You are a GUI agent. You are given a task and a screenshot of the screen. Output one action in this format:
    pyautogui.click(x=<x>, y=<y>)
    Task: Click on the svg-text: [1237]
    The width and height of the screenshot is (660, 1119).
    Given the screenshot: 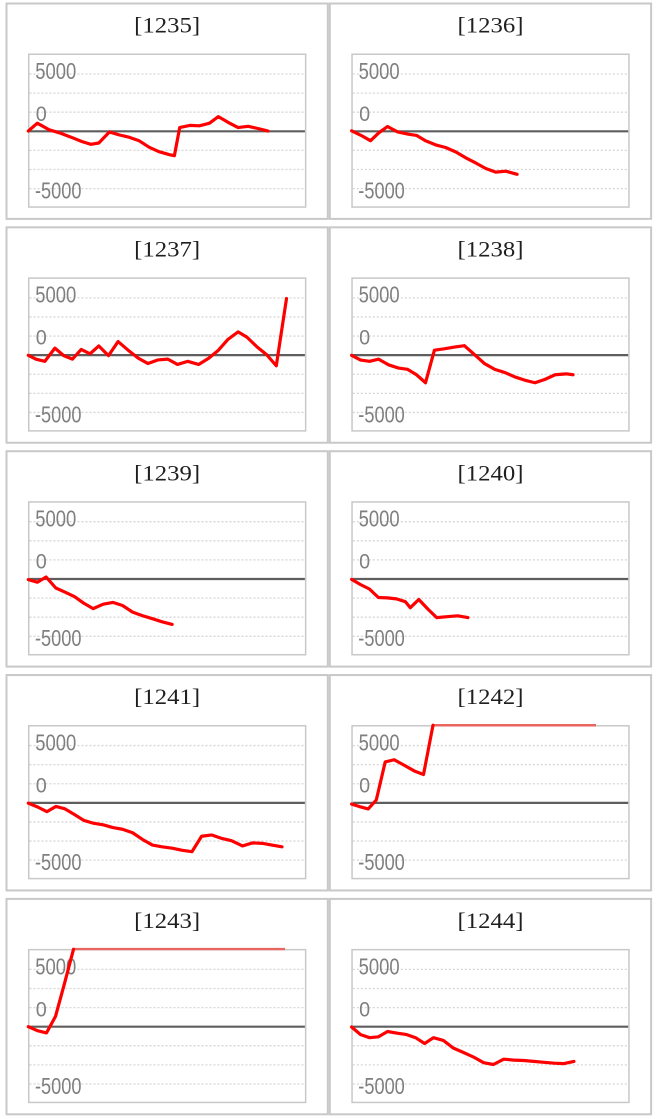 What is the action you would take?
    pyautogui.click(x=167, y=249)
    